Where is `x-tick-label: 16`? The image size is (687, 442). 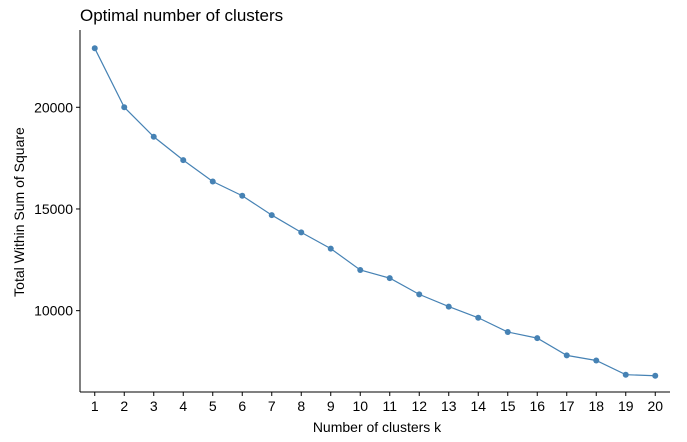
x-tick-label: 16 is located at coordinates (537, 406).